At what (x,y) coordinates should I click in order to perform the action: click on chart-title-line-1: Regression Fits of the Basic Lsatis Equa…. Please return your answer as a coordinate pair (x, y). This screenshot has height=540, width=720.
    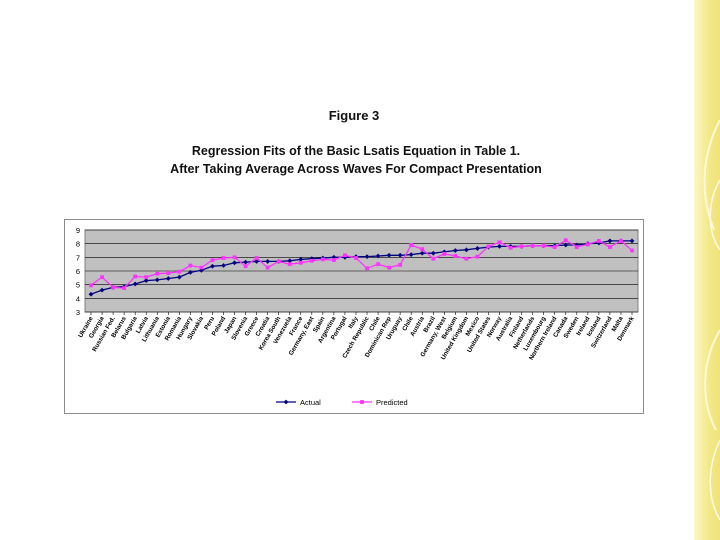
    Looking at the image, I should click on (356, 151).